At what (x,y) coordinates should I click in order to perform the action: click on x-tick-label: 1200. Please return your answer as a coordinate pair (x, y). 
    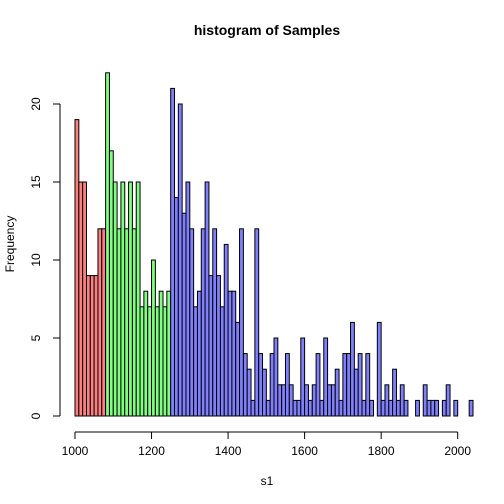
    Looking at the image, I should click on (151, 451).